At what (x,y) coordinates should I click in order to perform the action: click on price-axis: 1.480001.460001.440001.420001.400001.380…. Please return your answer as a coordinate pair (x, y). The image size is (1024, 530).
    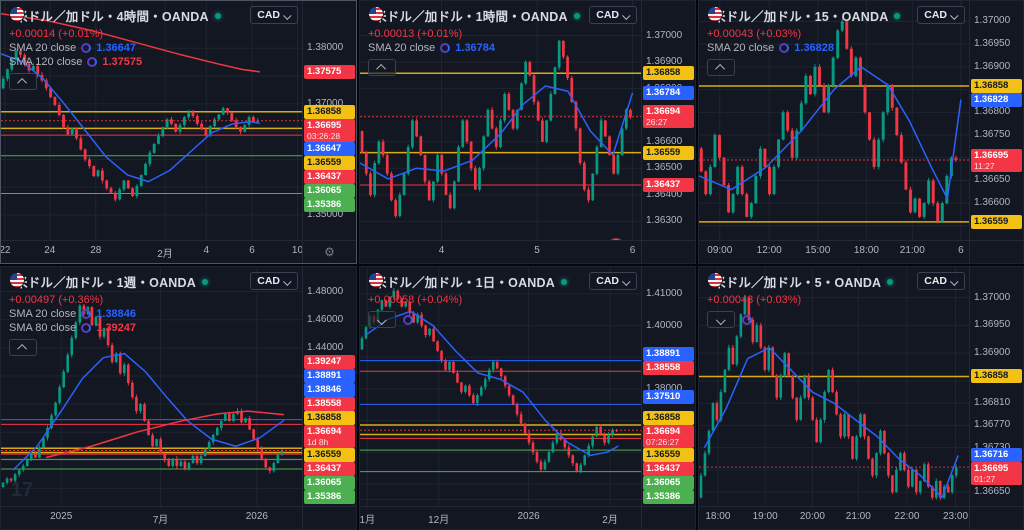
    Looking at the image, I should click on (329, 386).